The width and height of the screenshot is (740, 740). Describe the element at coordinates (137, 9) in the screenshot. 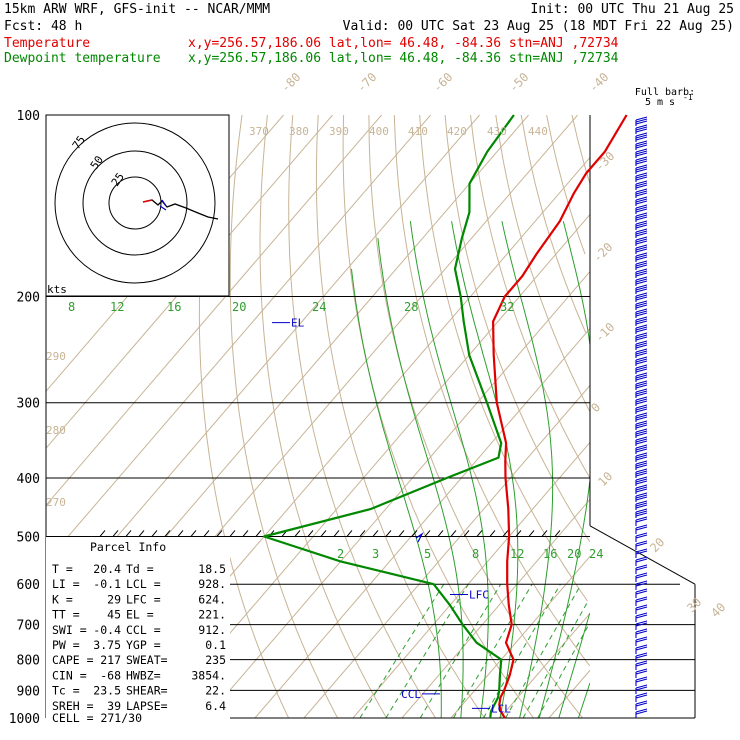

I see `header-model: 15km ARW WRF, GFS-init -- NCAR/MMM` at that location.